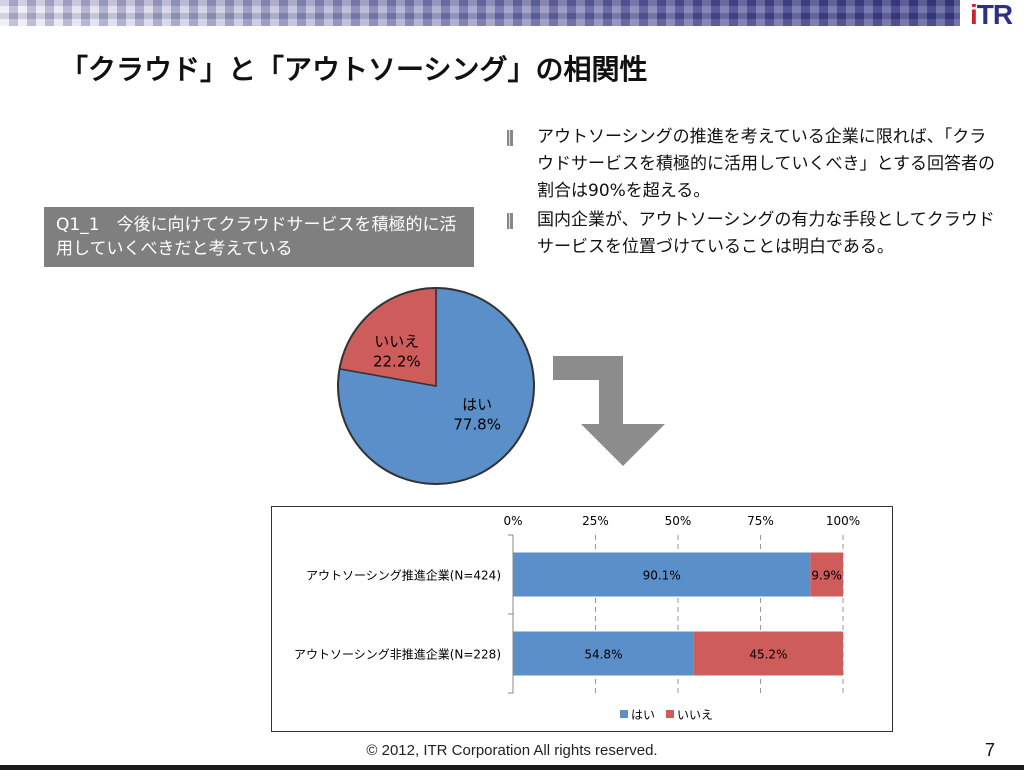 The height and width of the screenshot is (770, 1024). I want to click on bar-value-label: 90.1%, so click(662, 576).